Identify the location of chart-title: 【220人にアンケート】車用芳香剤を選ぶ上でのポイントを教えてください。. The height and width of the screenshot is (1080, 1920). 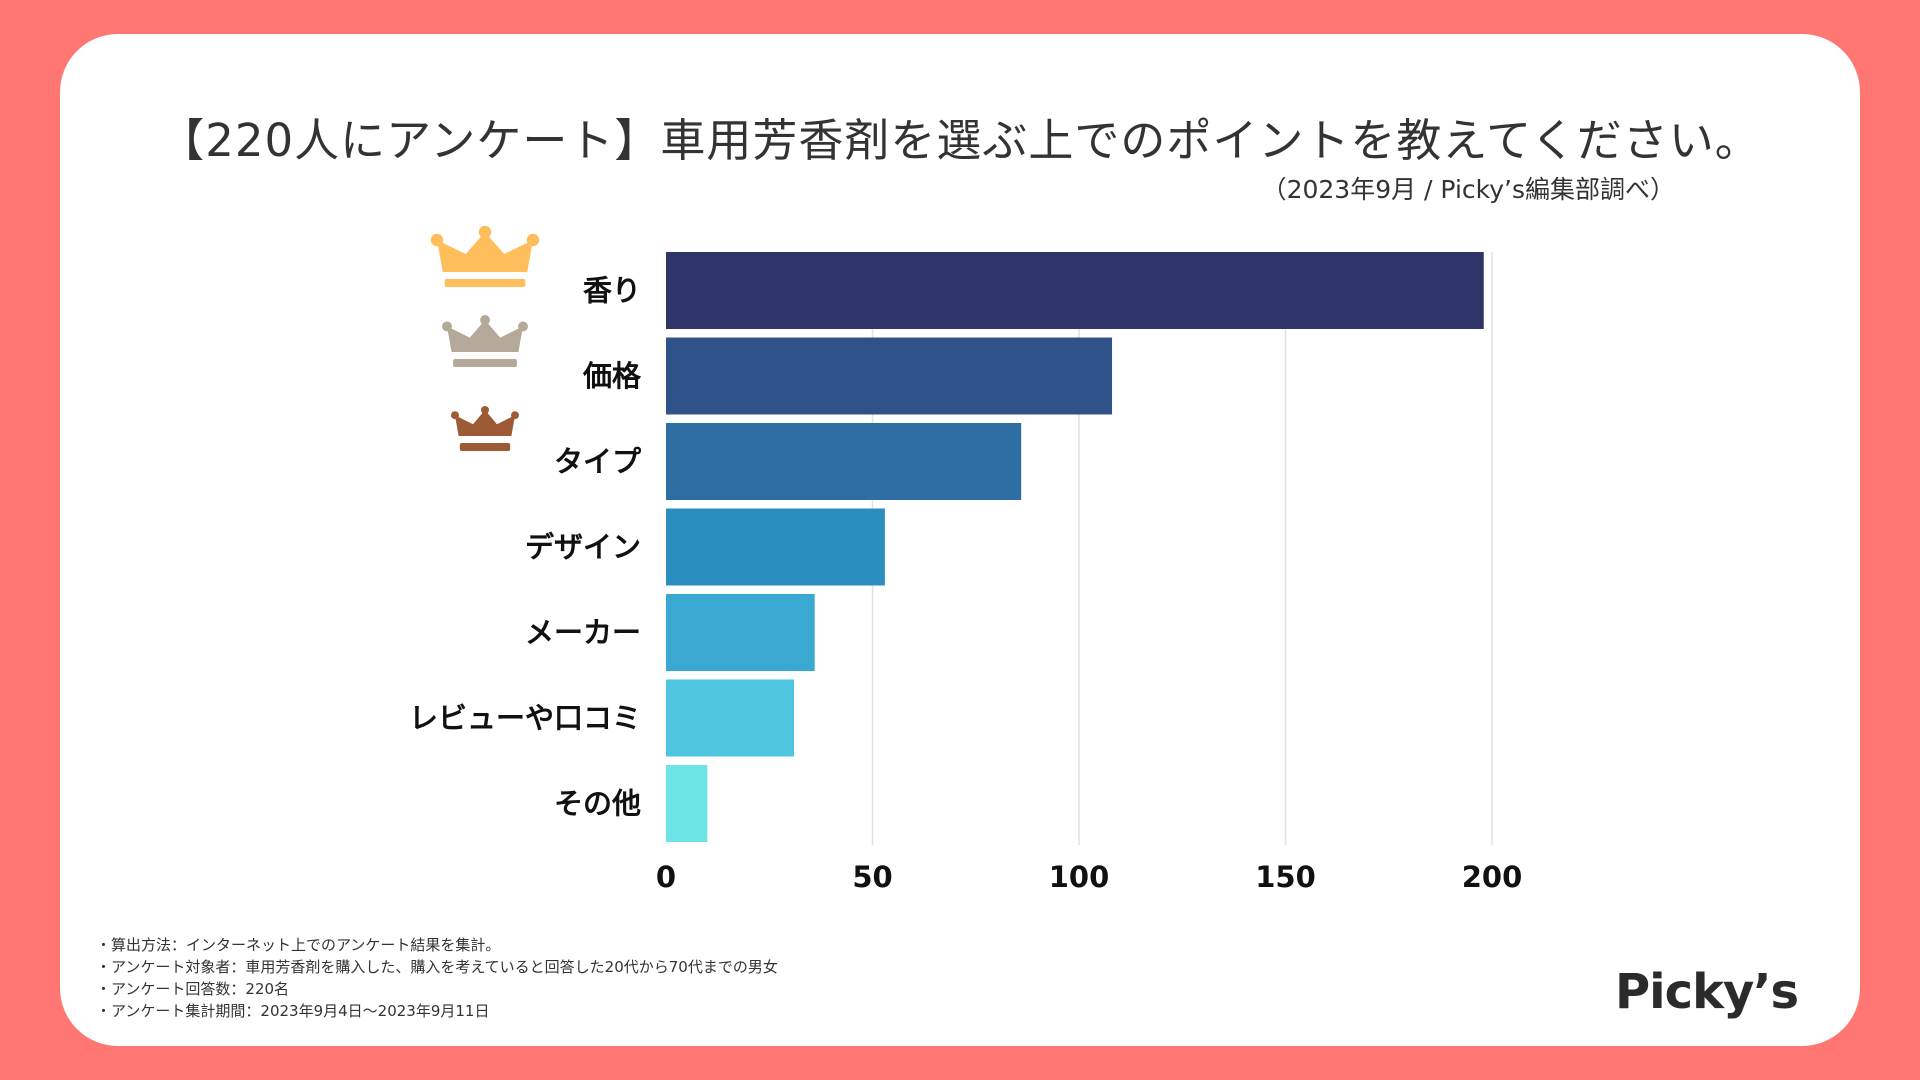
(960, 140).